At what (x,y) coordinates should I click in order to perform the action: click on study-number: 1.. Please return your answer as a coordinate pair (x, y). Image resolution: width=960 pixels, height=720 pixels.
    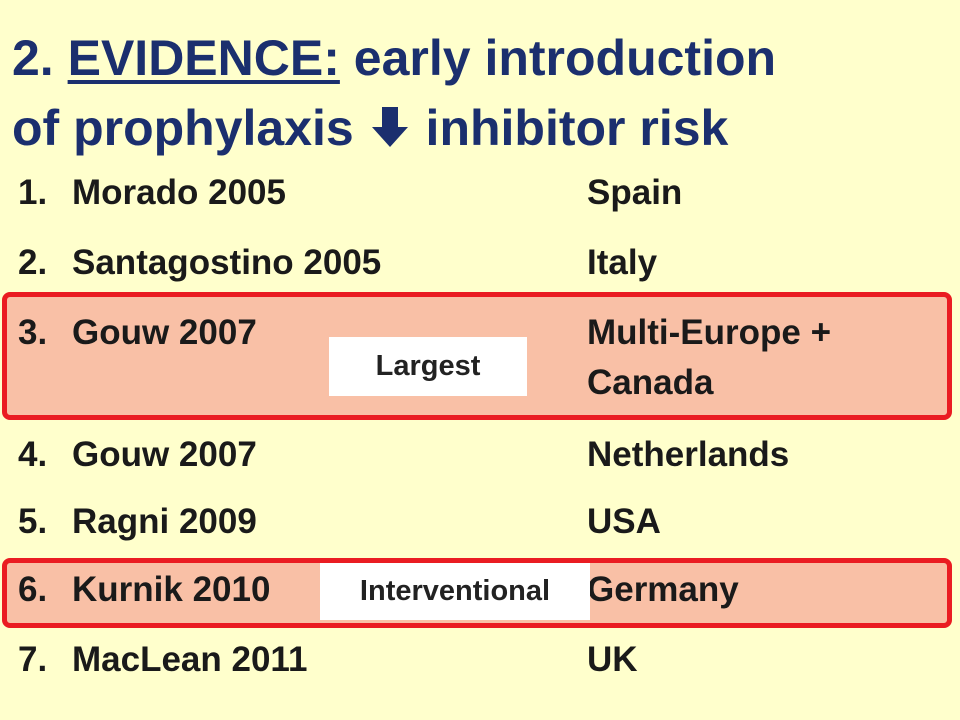
    Looking at the image, I should click on (33, 192).